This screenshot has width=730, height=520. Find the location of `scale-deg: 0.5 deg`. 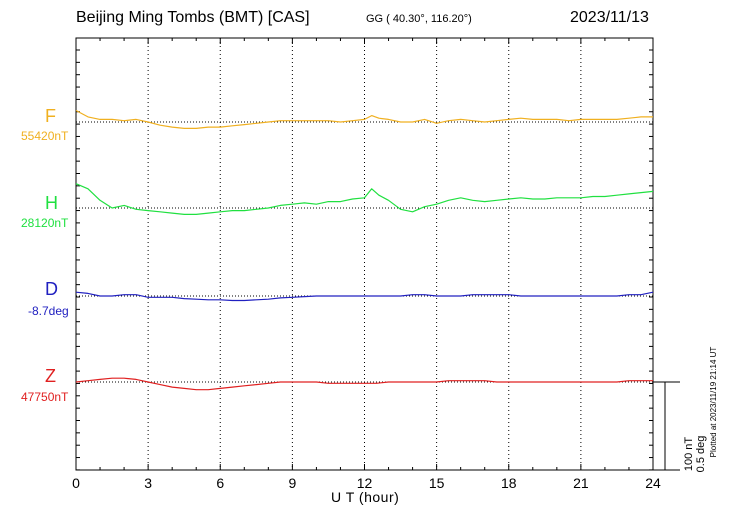

scale-deg: 0.5 deg is located at coordinates (701, 454).